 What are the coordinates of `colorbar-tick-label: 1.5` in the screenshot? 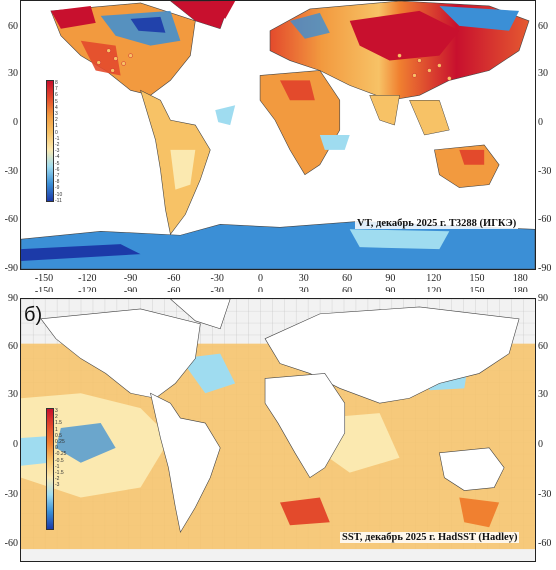 It's located at (58, 423).